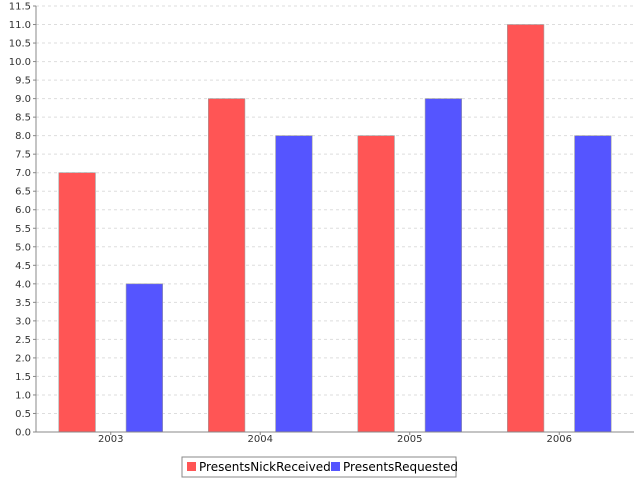 This screenshot has width=640, height=480. Describe the element at coordinates (23, 155) in the screenshot. I see `y-tick-label: 7.5` at that location.